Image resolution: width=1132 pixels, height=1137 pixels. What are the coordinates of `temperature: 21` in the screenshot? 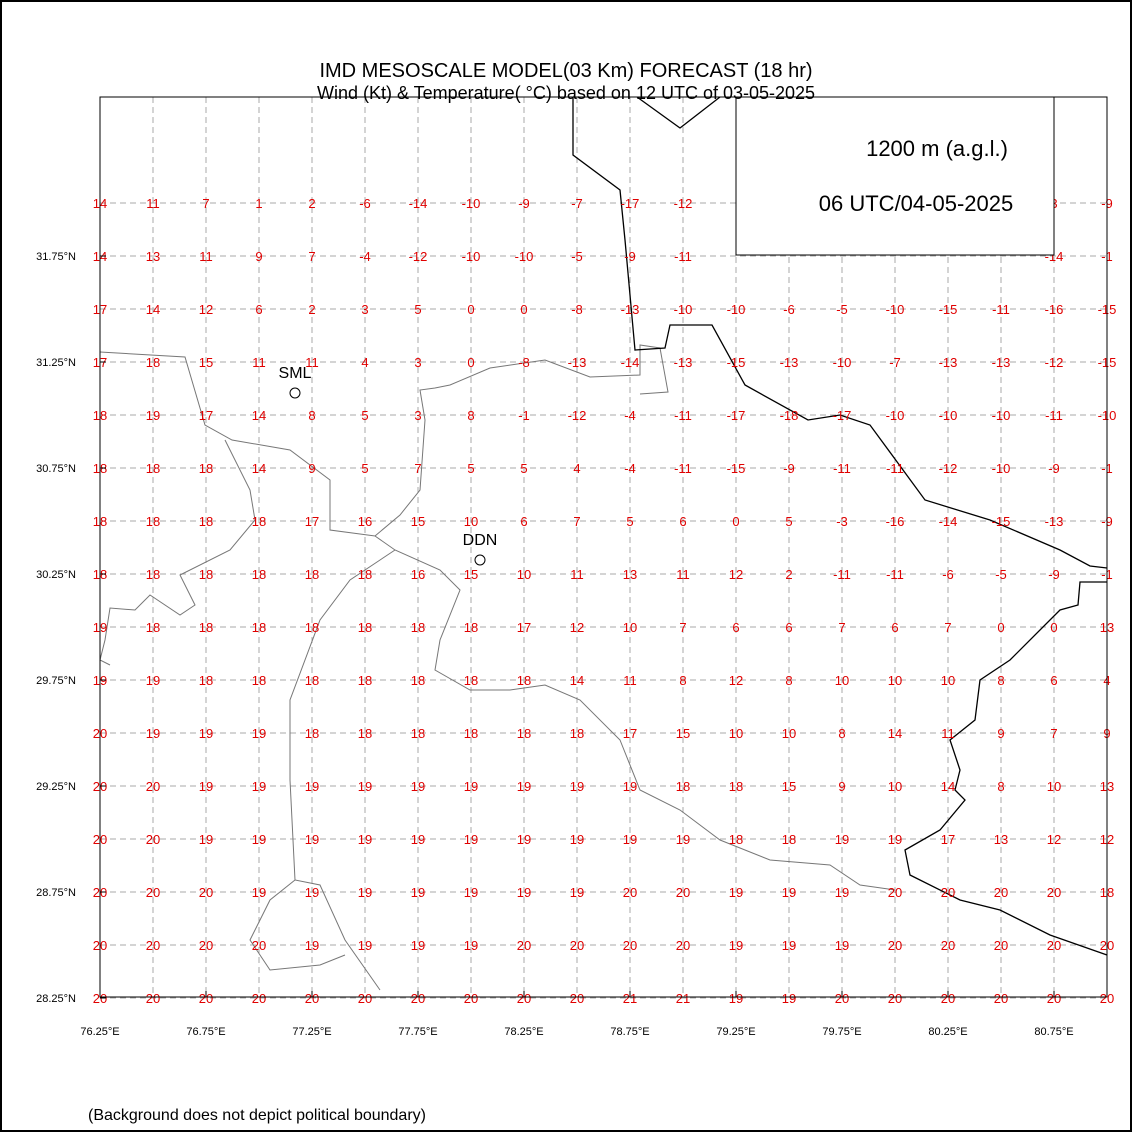 It's located at (683, 998).